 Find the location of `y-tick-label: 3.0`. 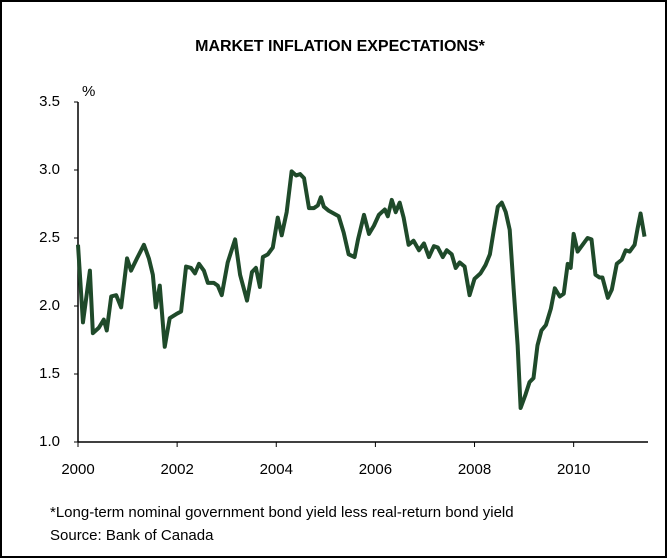

y-tick-label: 3.0 is located at coordinates (49, 169).